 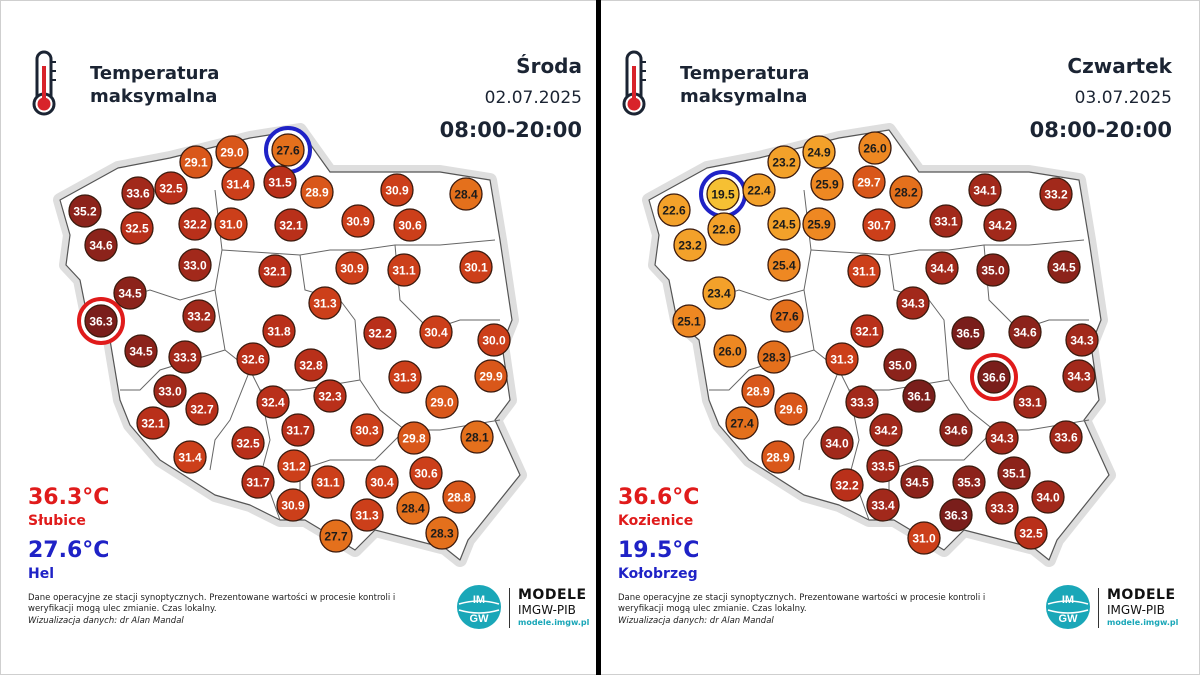 What do you see at coordinates (367, 430) in the screenshot?
I see `station-value: 30.3` at bounding box center [367, 430].